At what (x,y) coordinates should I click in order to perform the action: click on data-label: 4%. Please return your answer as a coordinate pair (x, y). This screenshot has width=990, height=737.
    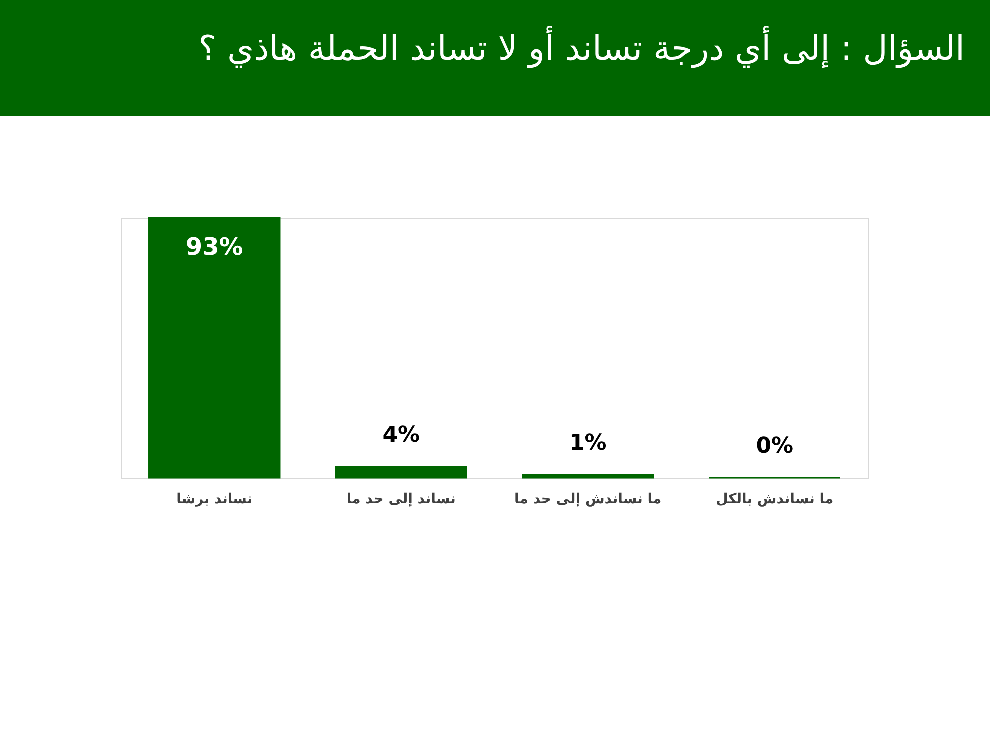
    Looking at the image, I should click on (401, 435).